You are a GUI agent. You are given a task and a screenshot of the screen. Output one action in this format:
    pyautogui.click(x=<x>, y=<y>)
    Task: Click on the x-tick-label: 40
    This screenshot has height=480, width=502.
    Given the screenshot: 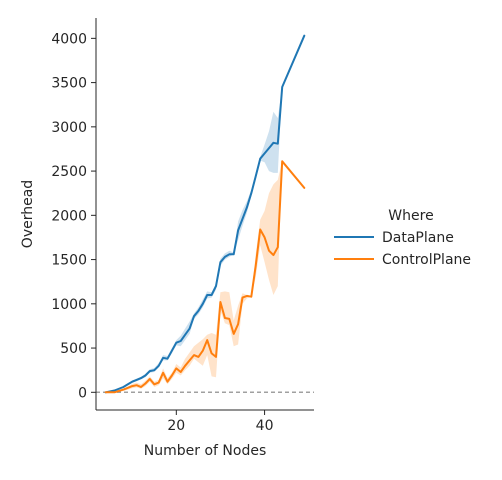 What is the action you would take?
    pyautogui.click(x=265, y=426)
    